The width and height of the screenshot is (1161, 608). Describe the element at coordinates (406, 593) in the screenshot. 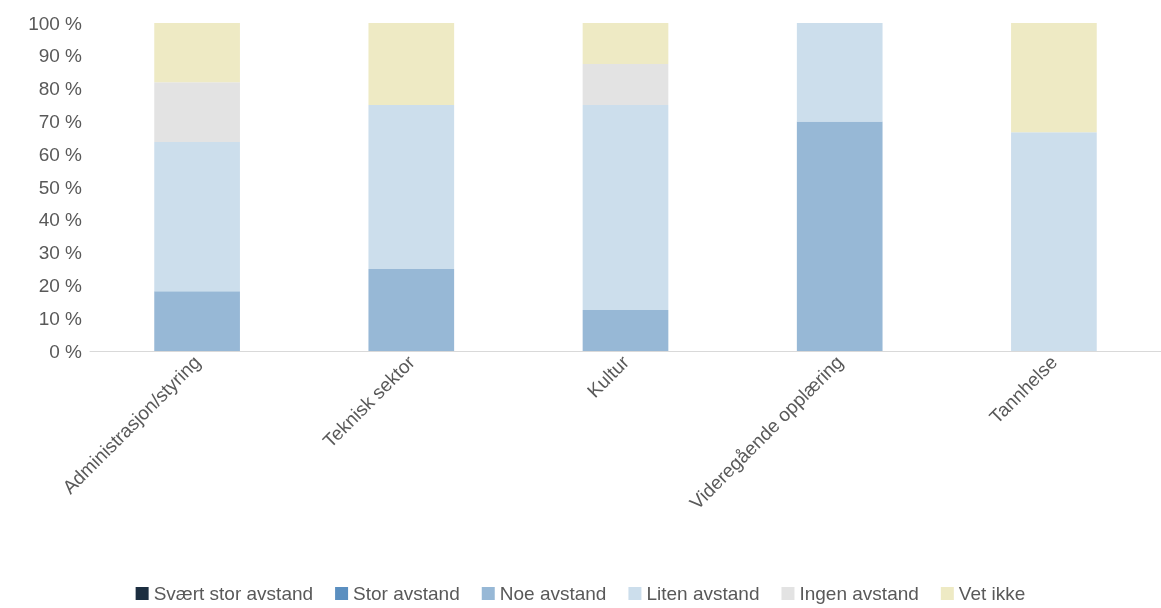

I see `legend-label: Stor avstand` at that location.